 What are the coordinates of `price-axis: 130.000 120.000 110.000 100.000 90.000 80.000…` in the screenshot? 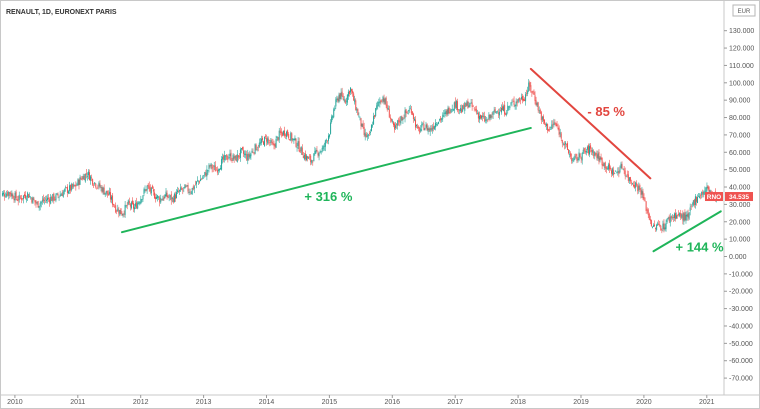 It's located at (739, 205).